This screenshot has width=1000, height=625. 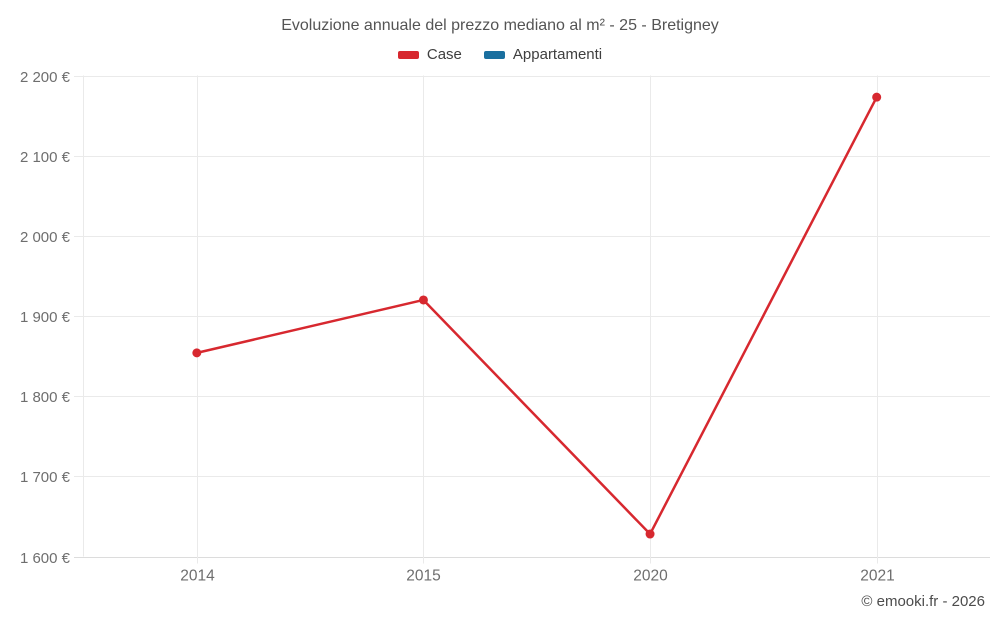 I want to click on legend-item-appartamenti: Appartamenti, so click(x=543, y=54).